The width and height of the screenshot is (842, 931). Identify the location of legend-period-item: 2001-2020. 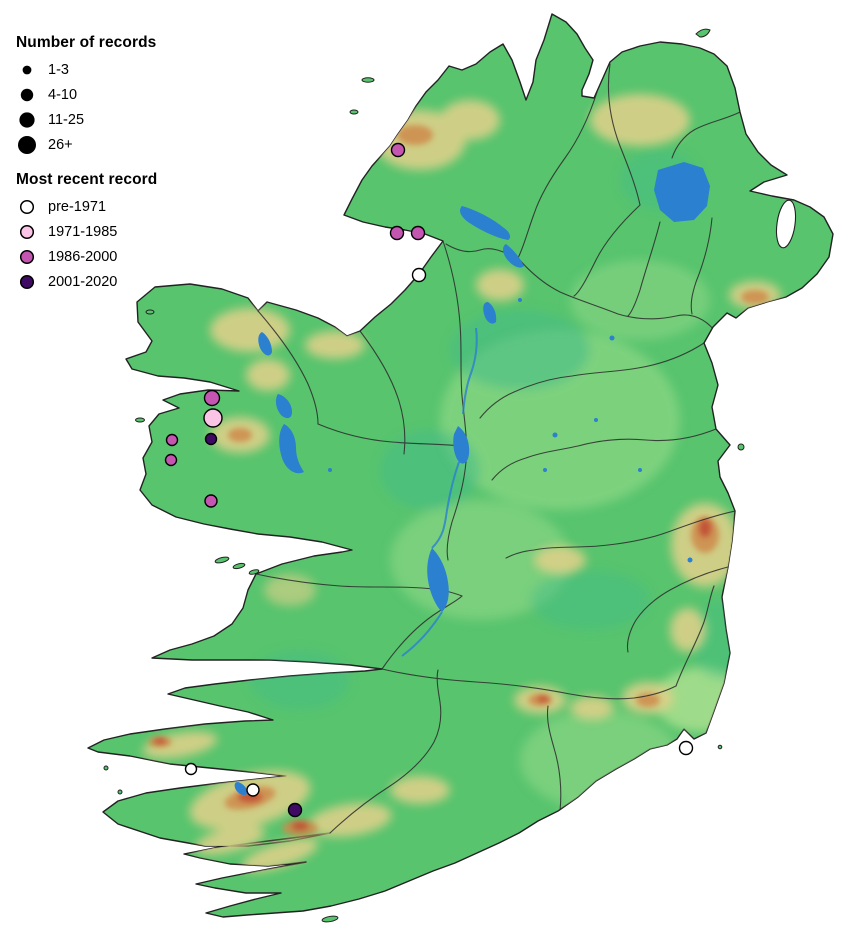
(85, 282).